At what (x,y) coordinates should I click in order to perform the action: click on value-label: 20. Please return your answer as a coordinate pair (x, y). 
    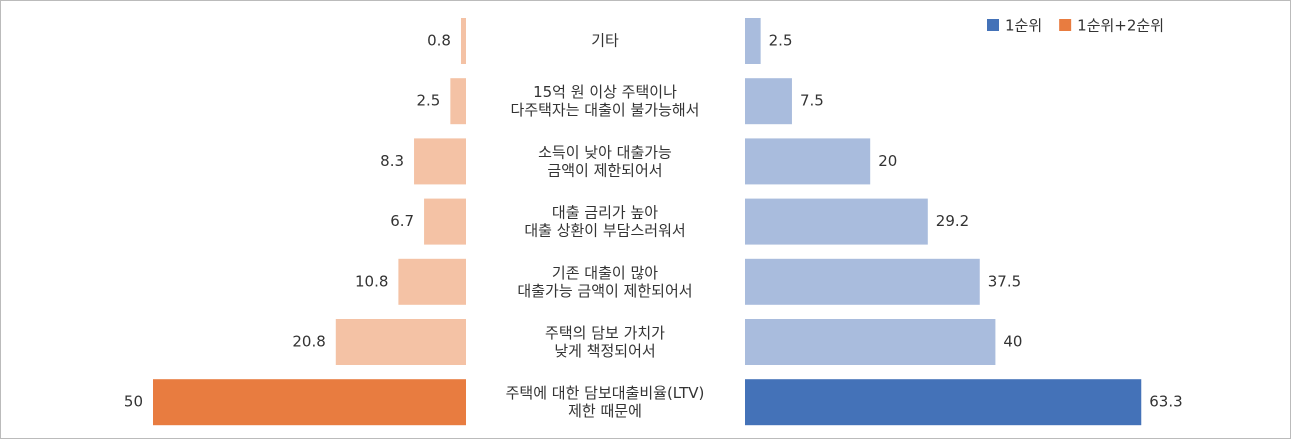
    Looking at the image, I should click on (887, 161).